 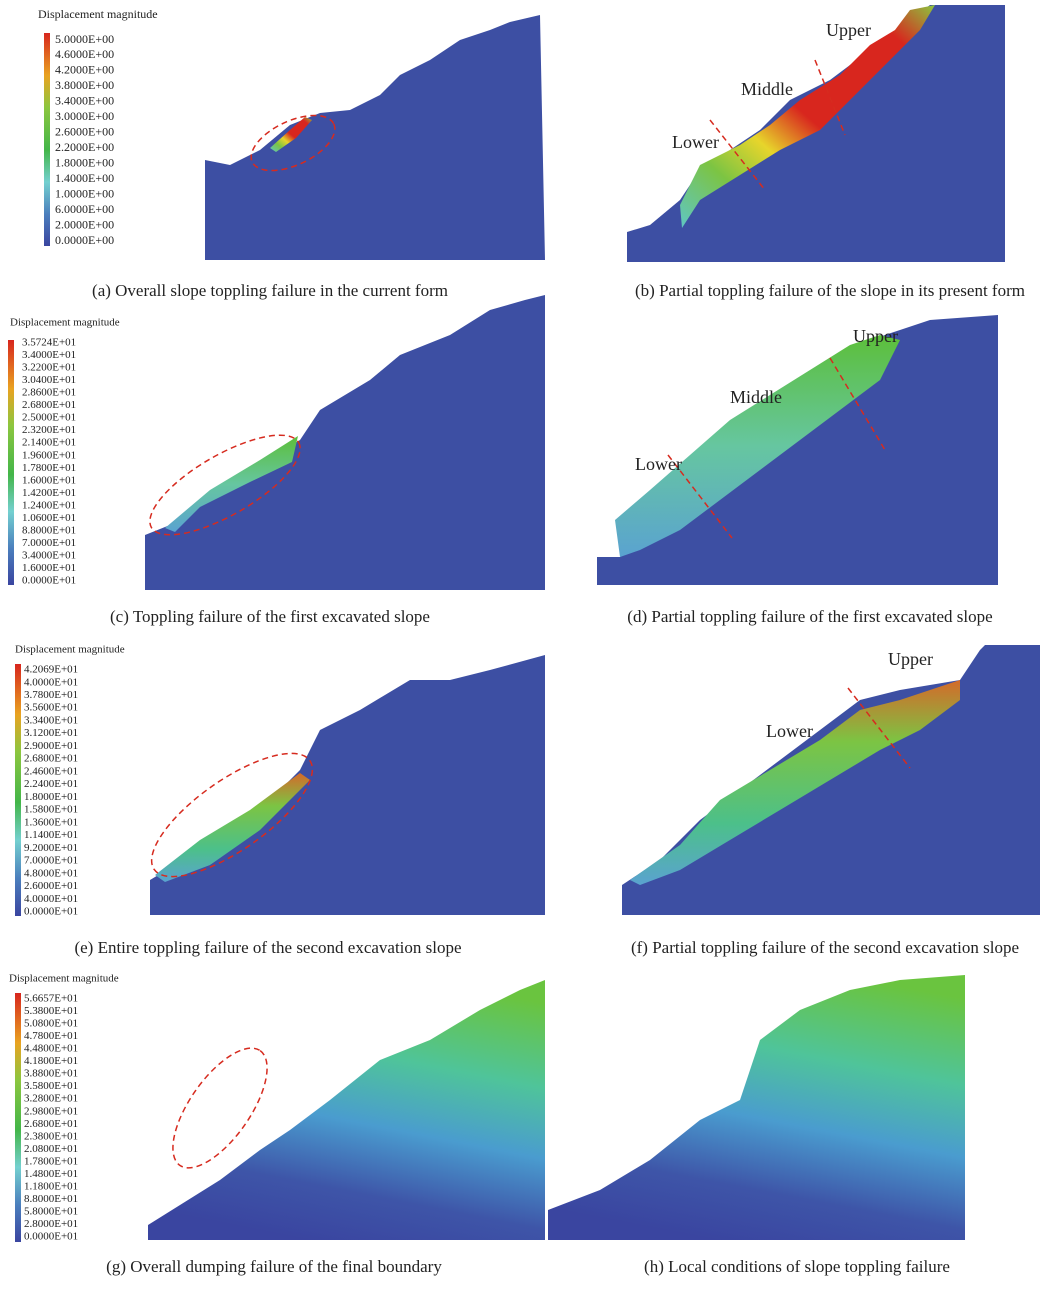 What do you see at coordinates (84, 178) in the screenshot?
I see `legend-label: 1.4000E+00` at bounding box center [84, 178].